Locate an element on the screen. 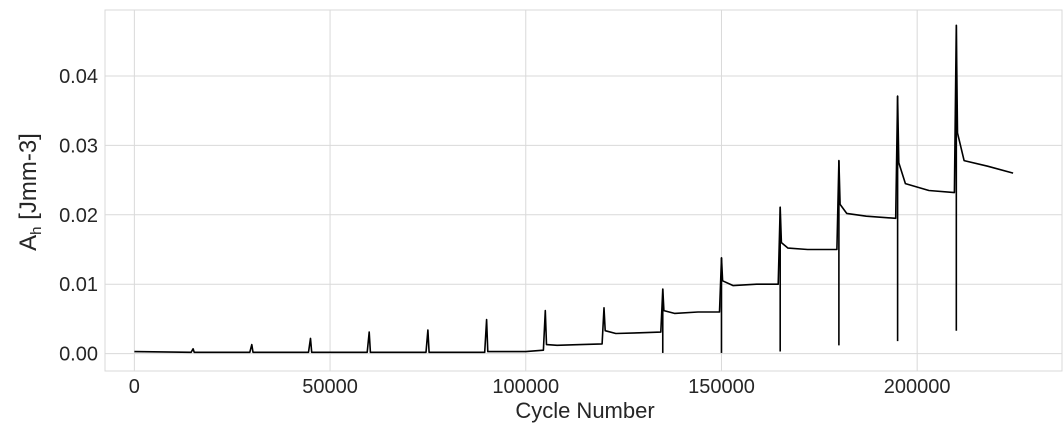 The height and width of the screenshot is (427, 1063). x-tick-label: 150000 is located at coordinates (721, 387).